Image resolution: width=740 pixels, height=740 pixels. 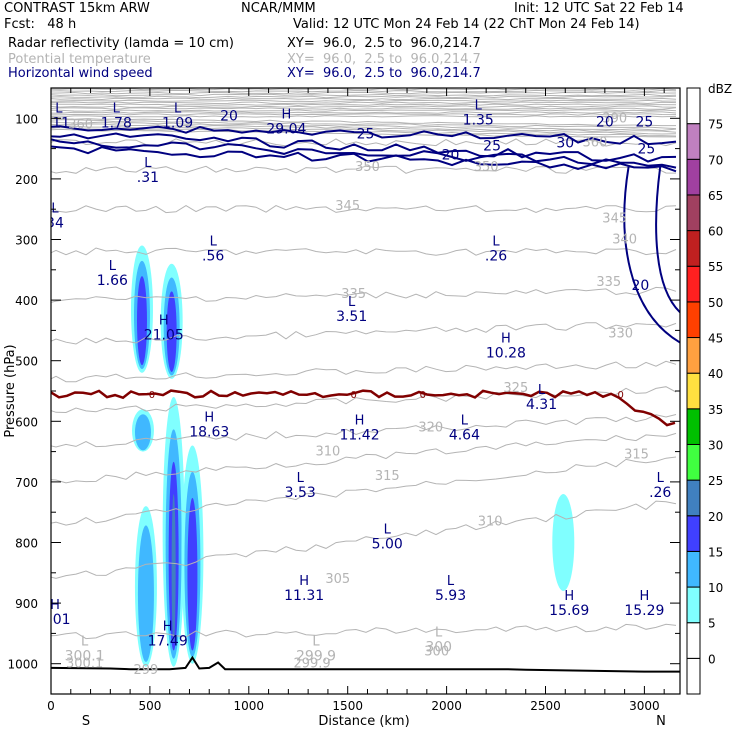 What do you see at coordinates (116, 123) in the screenshot?
I see `extremum-value: 1.78` at bounding box center [116, 123].